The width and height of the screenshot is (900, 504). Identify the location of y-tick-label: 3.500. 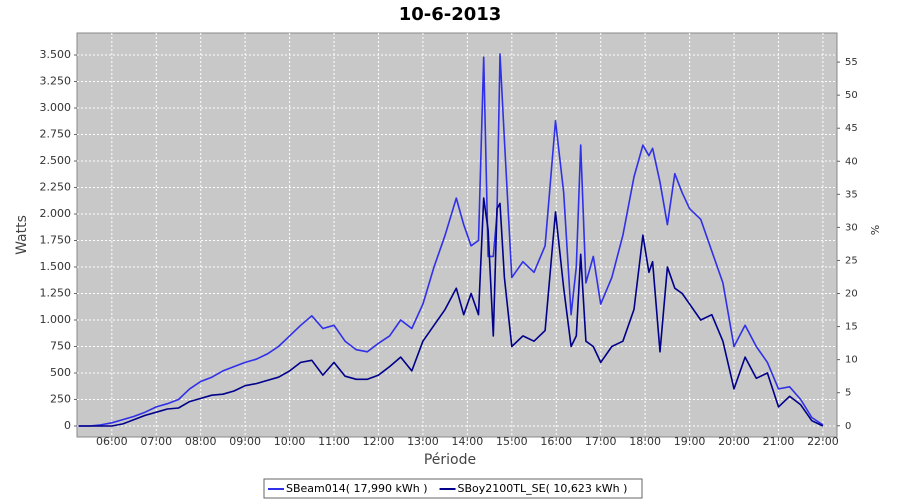
(56, 54).